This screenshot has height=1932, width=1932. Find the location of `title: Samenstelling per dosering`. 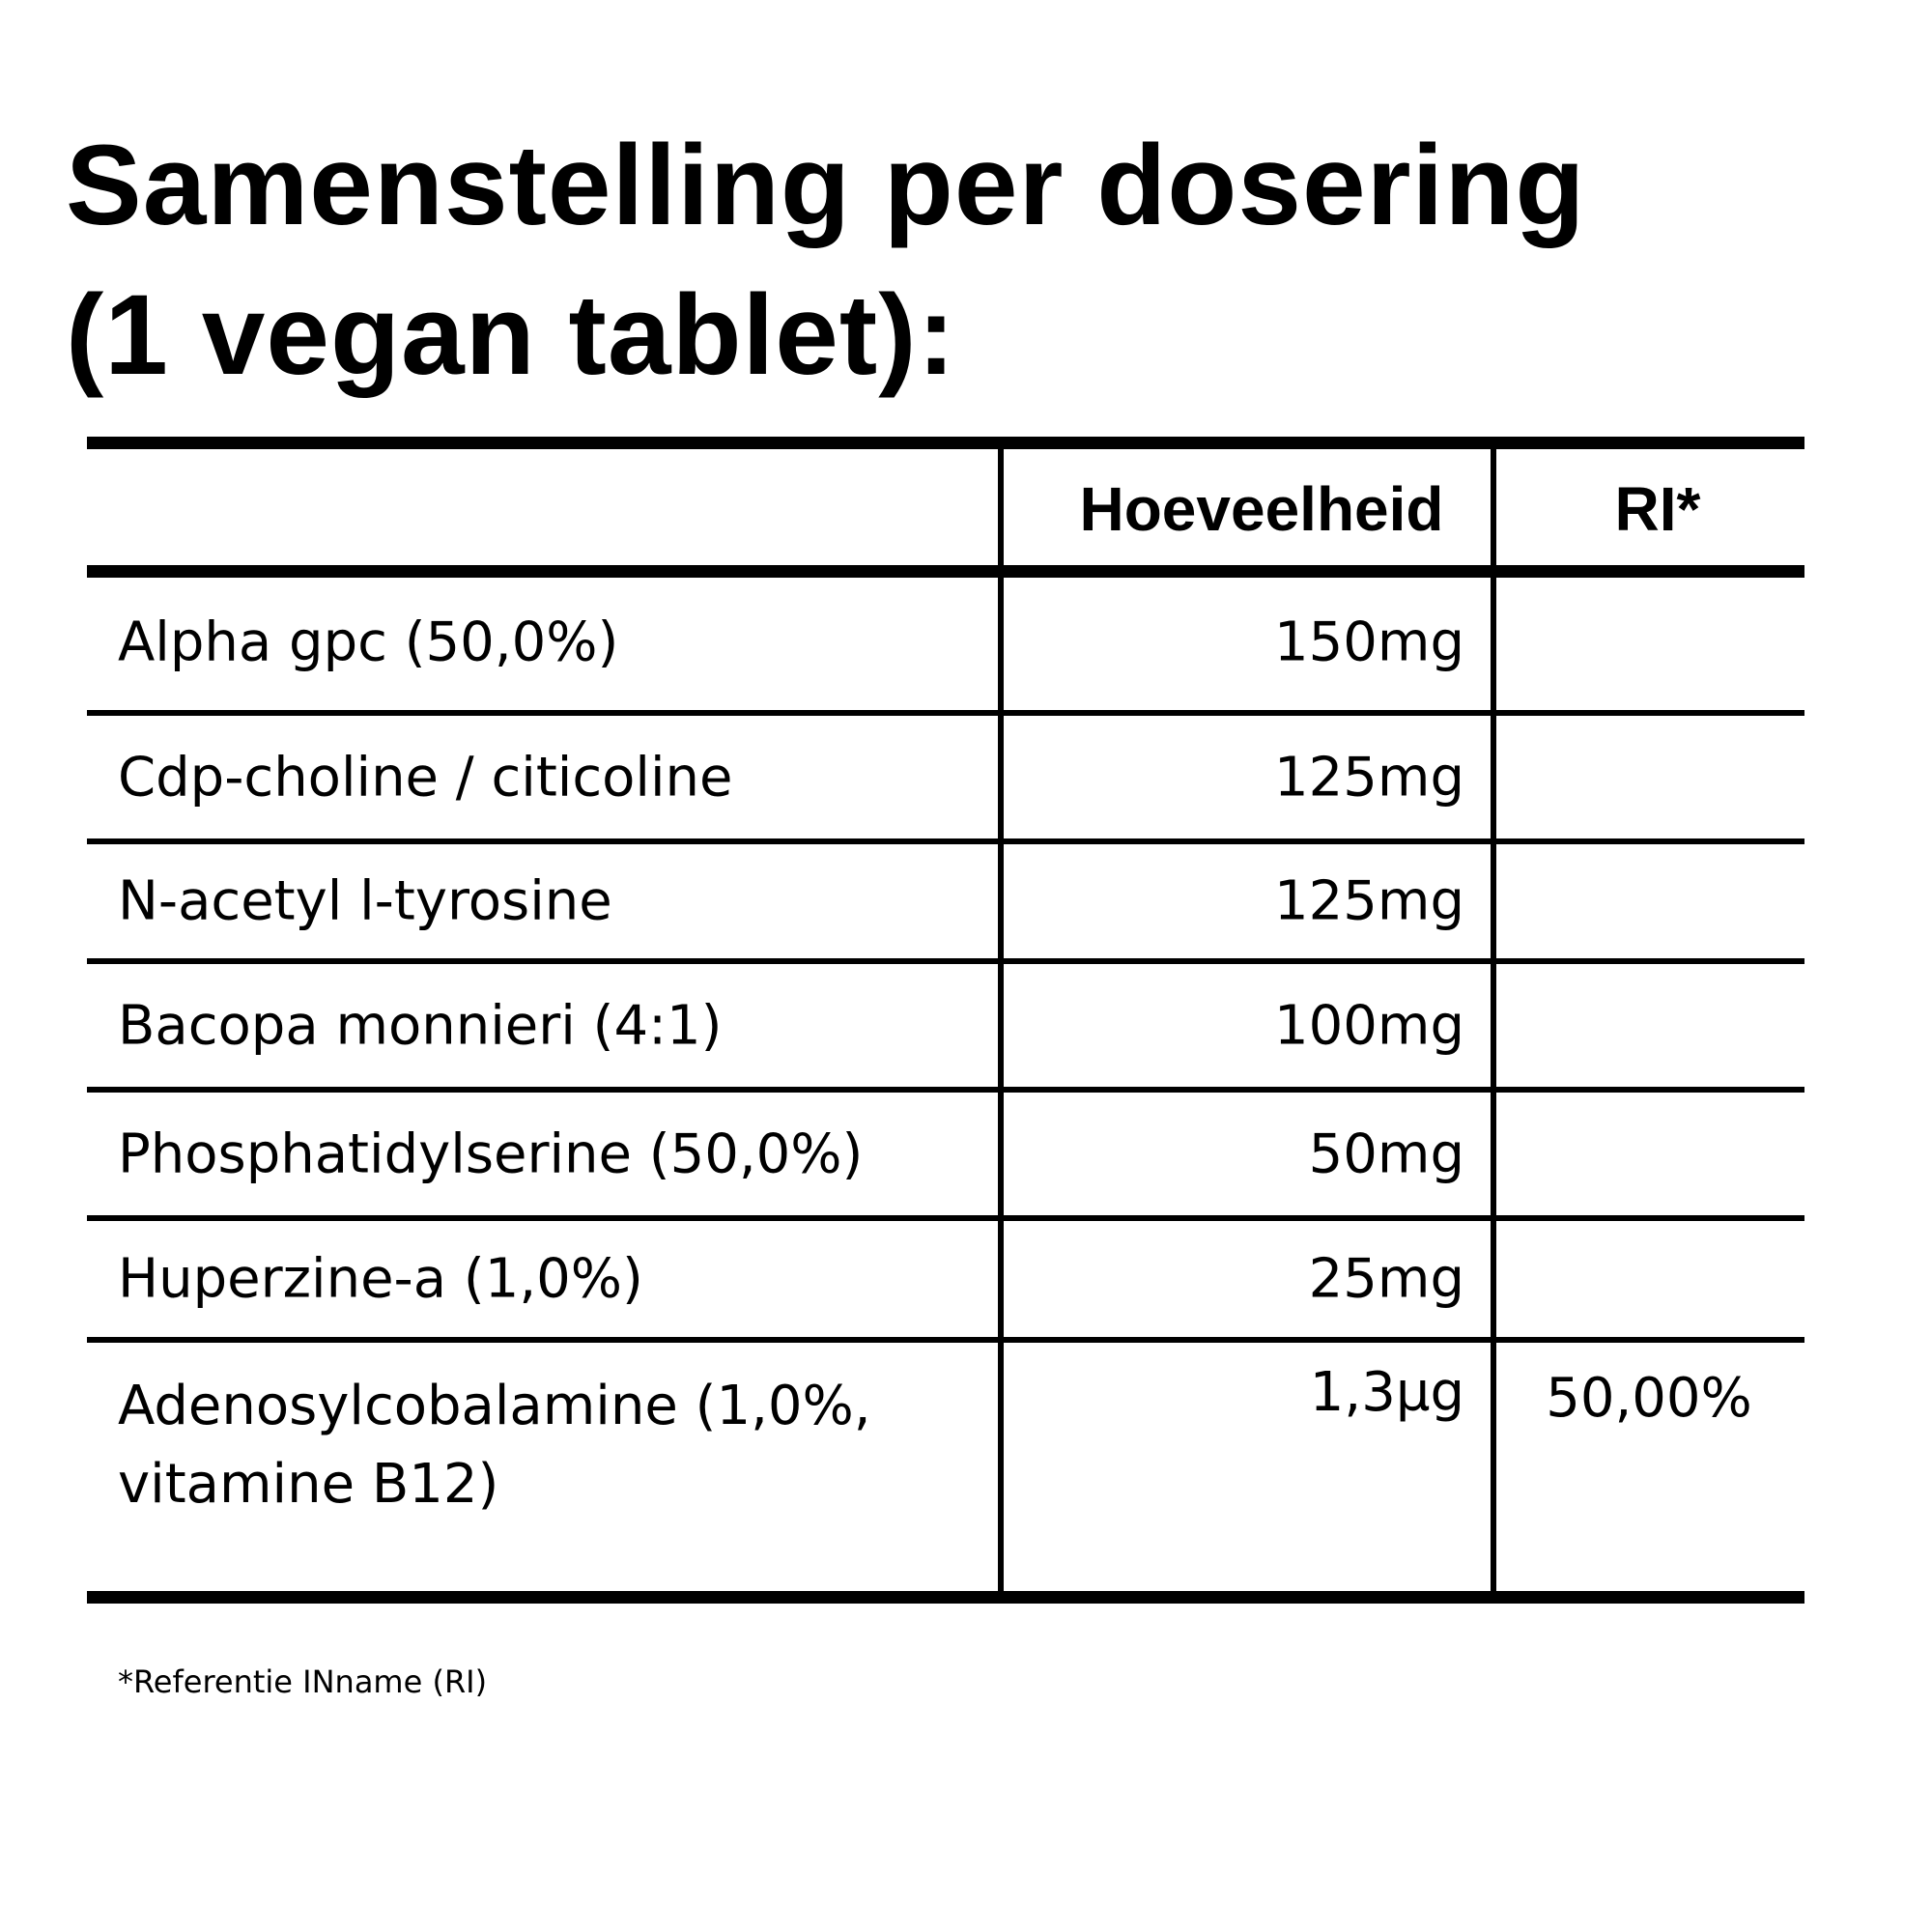

title: Samenstelling per dosering is located at coordinates (826, 185).